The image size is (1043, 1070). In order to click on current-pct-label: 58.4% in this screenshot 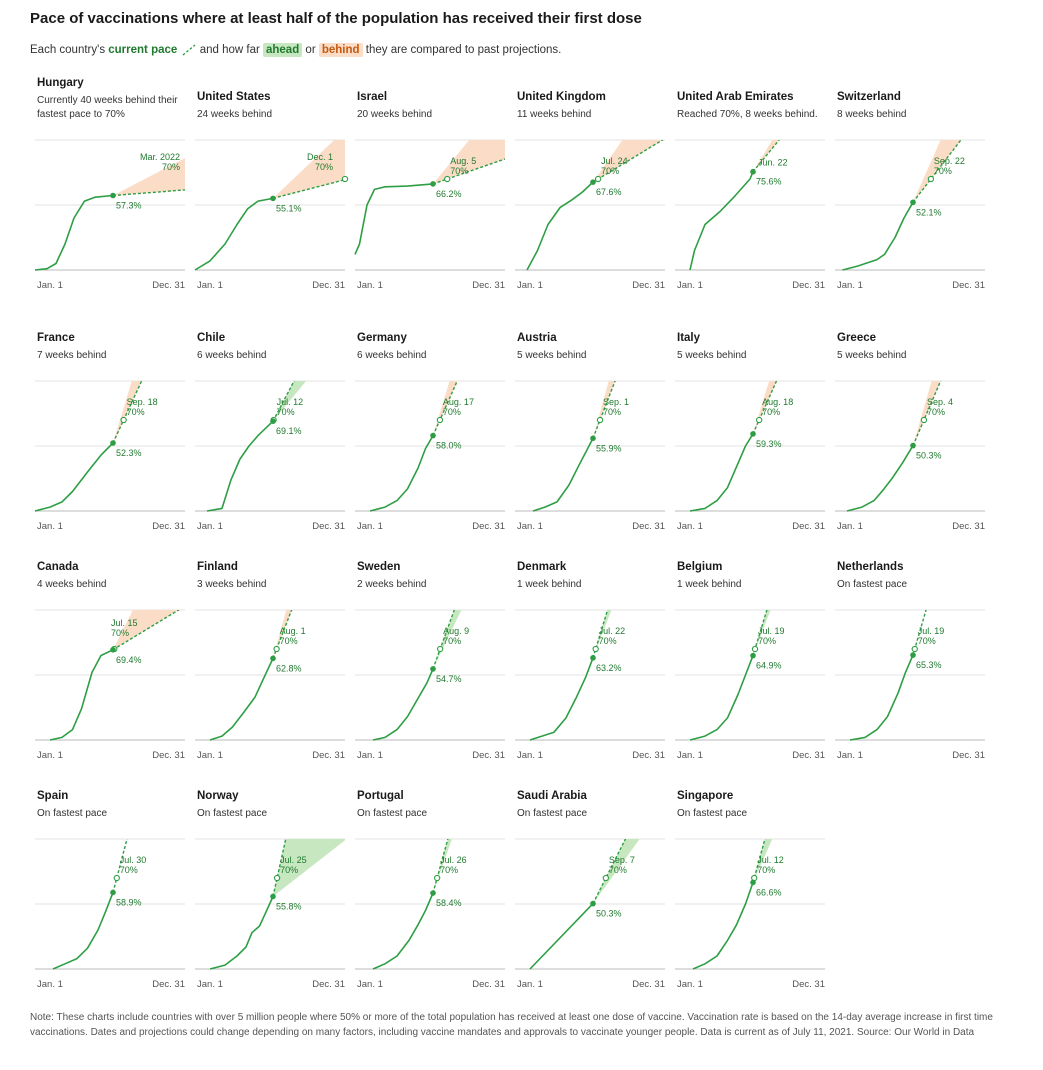, I will do `click(449, 903)`.